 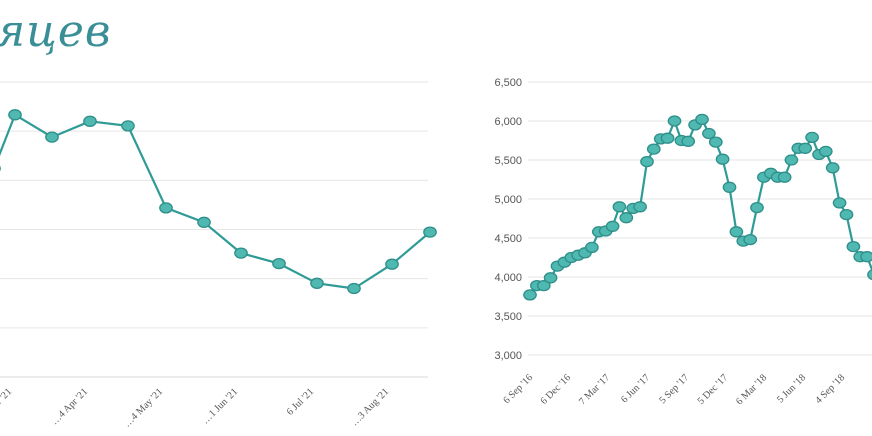 What do you see at coordinates (830, 389) in the screenshot?
I see `x-tick-label: 4 Sep '18` at bounding box center [830, 389].